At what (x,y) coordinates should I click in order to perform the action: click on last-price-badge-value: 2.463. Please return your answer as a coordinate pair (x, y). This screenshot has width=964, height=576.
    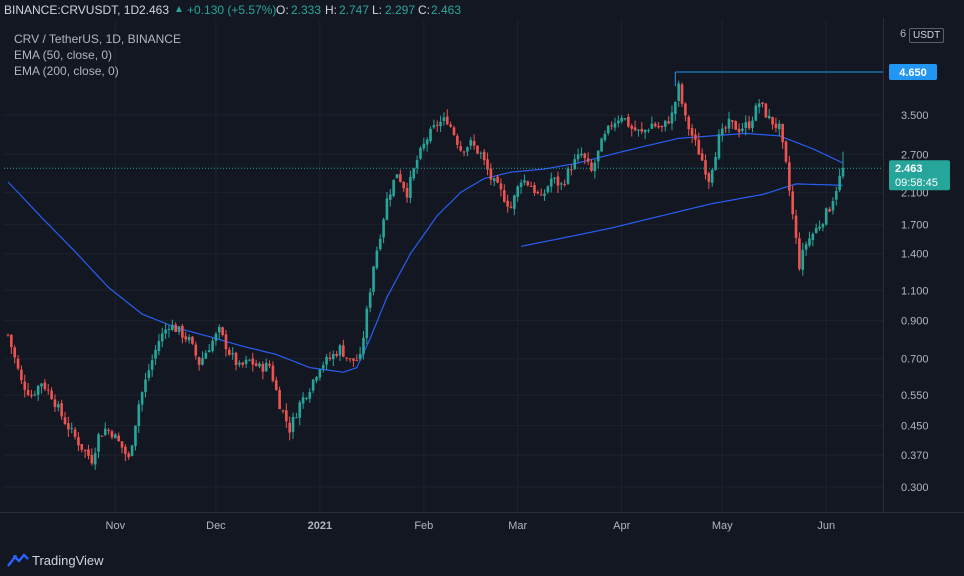
    Looking at the image, I should click on (909, 169).